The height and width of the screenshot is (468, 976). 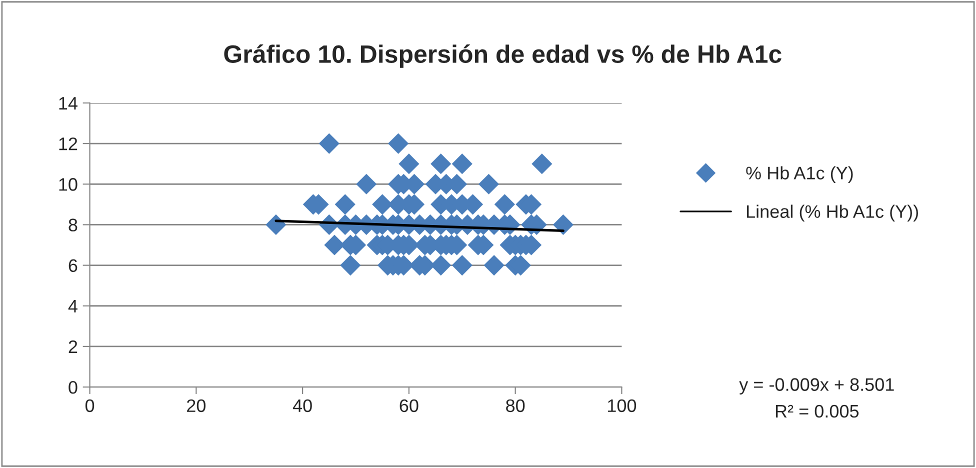 I want to click on x-tick-label: 80, so click(x=515, y=405).